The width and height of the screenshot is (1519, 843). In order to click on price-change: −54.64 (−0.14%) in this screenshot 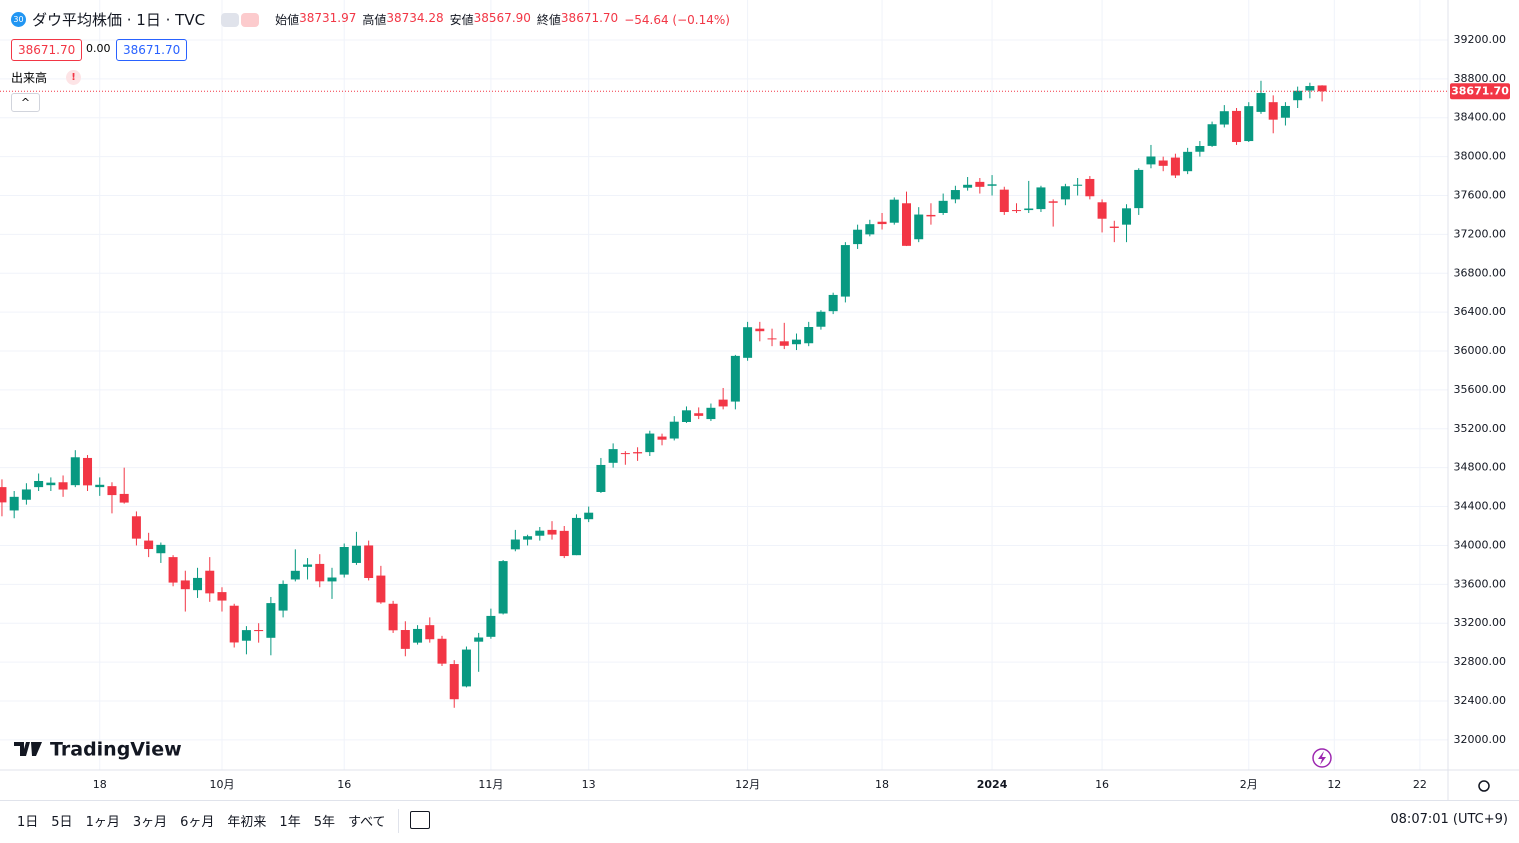, I will do `click(677, 19)`.